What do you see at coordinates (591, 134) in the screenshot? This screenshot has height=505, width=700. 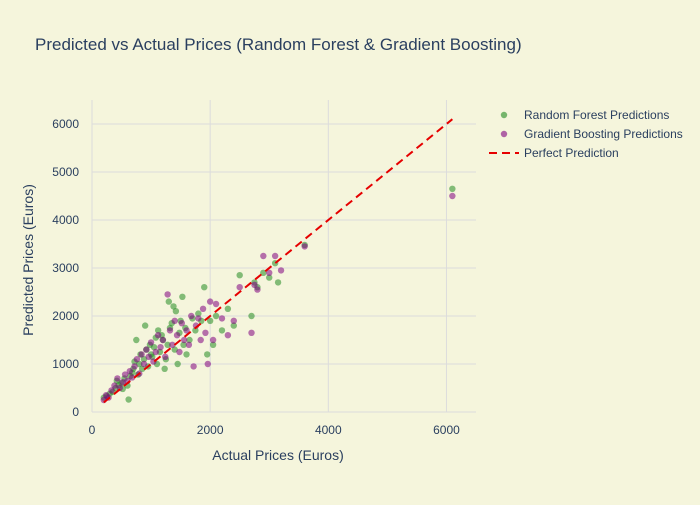 I see `legend-item-gradient-boosting: Gradient Boosting Predictions` at bounding box center [591, 134].